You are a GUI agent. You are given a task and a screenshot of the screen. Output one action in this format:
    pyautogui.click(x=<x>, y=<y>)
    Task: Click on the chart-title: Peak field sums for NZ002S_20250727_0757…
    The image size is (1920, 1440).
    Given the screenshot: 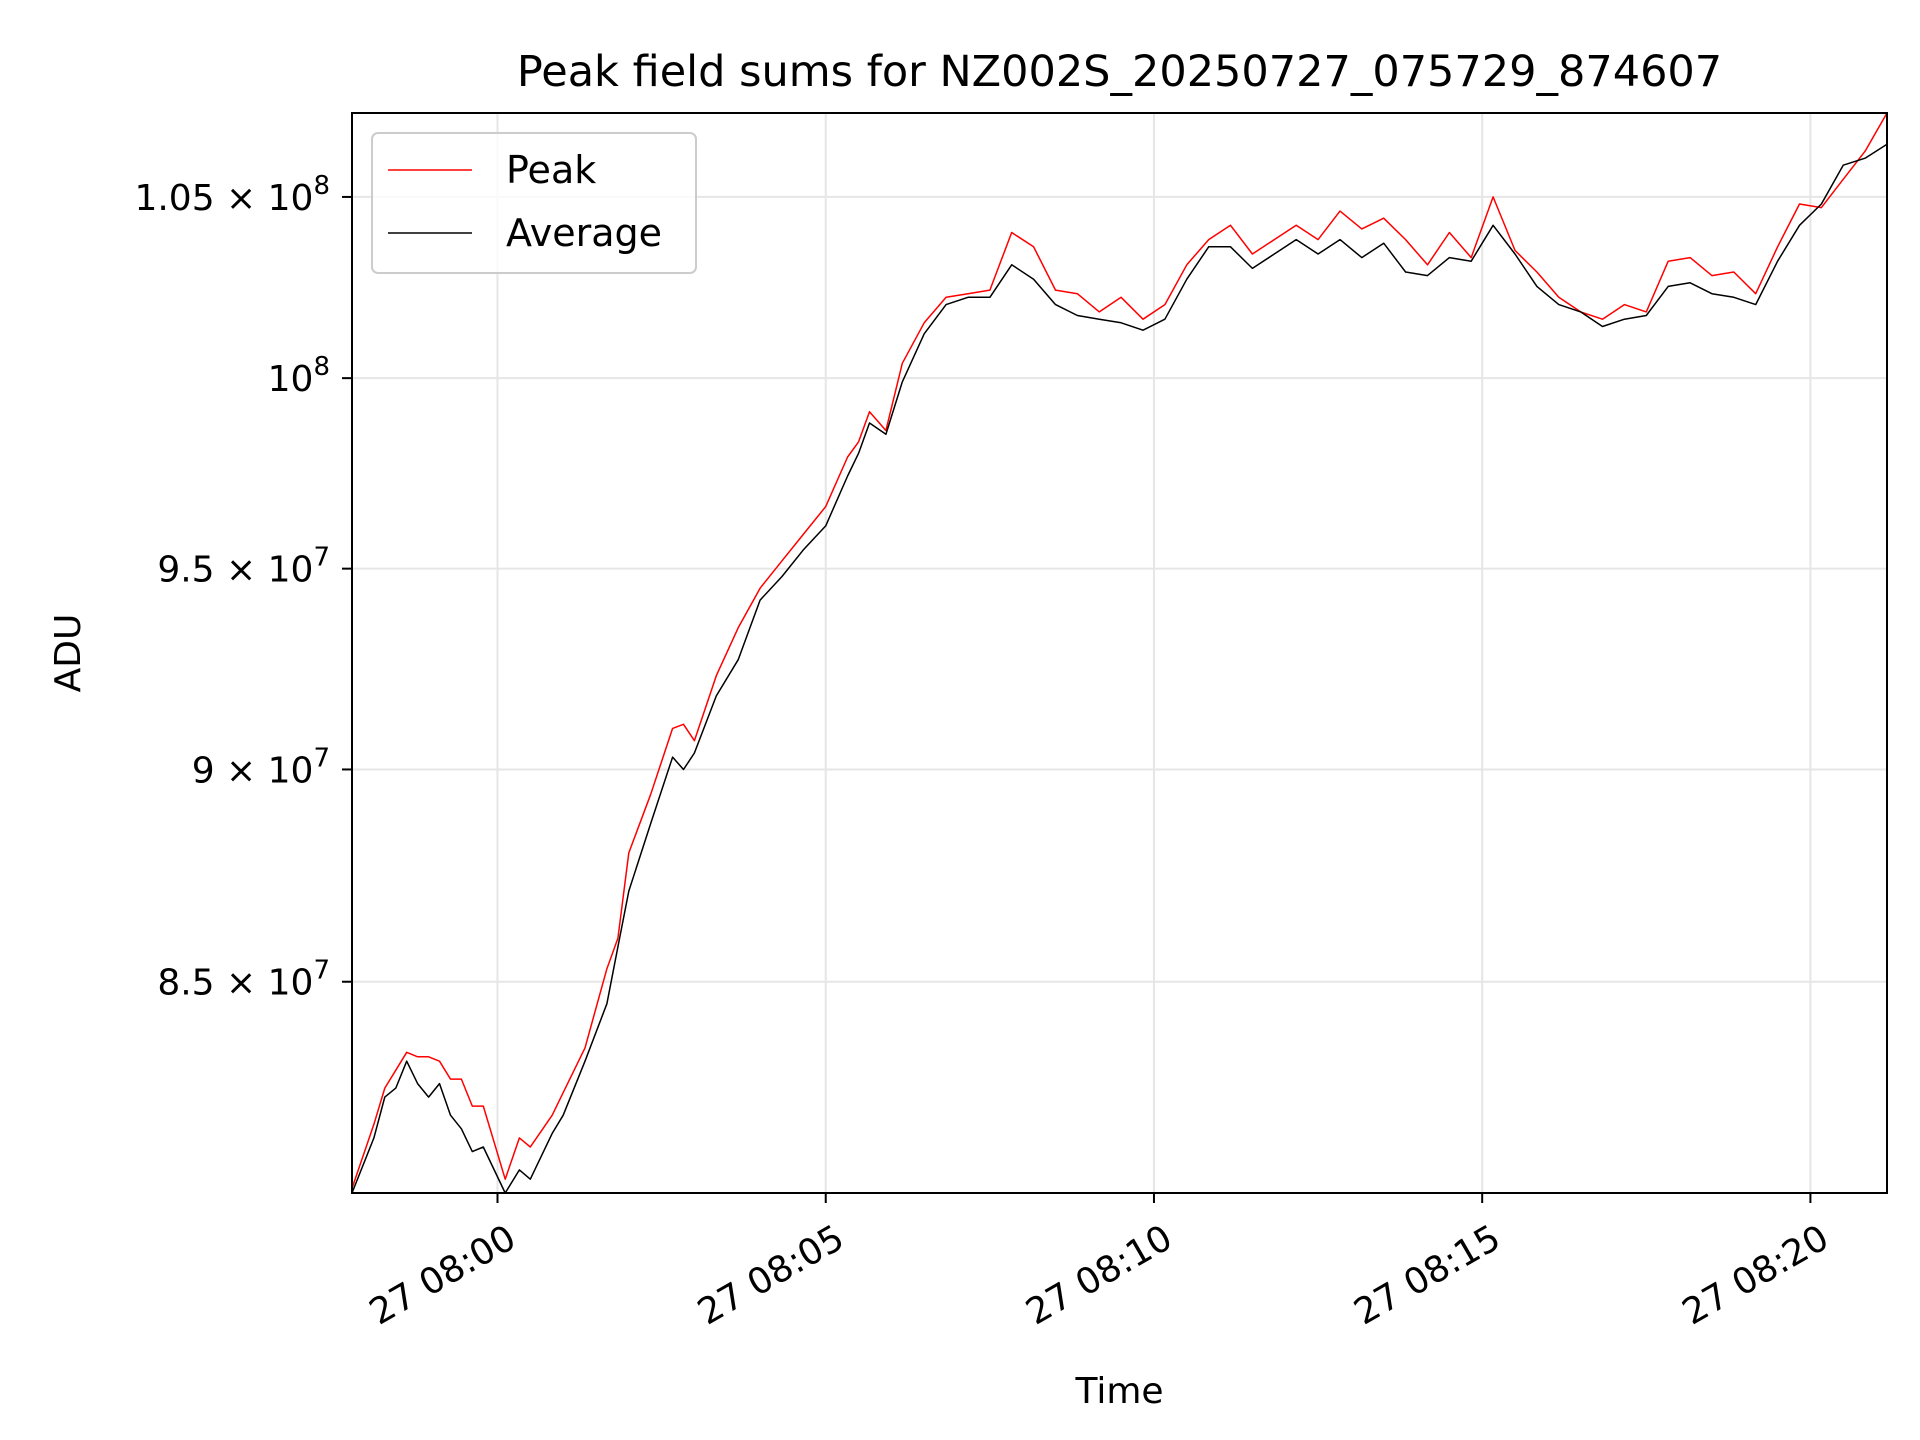 What is the action you would take?
    pyautogui.click(x=1119, y=72)
    